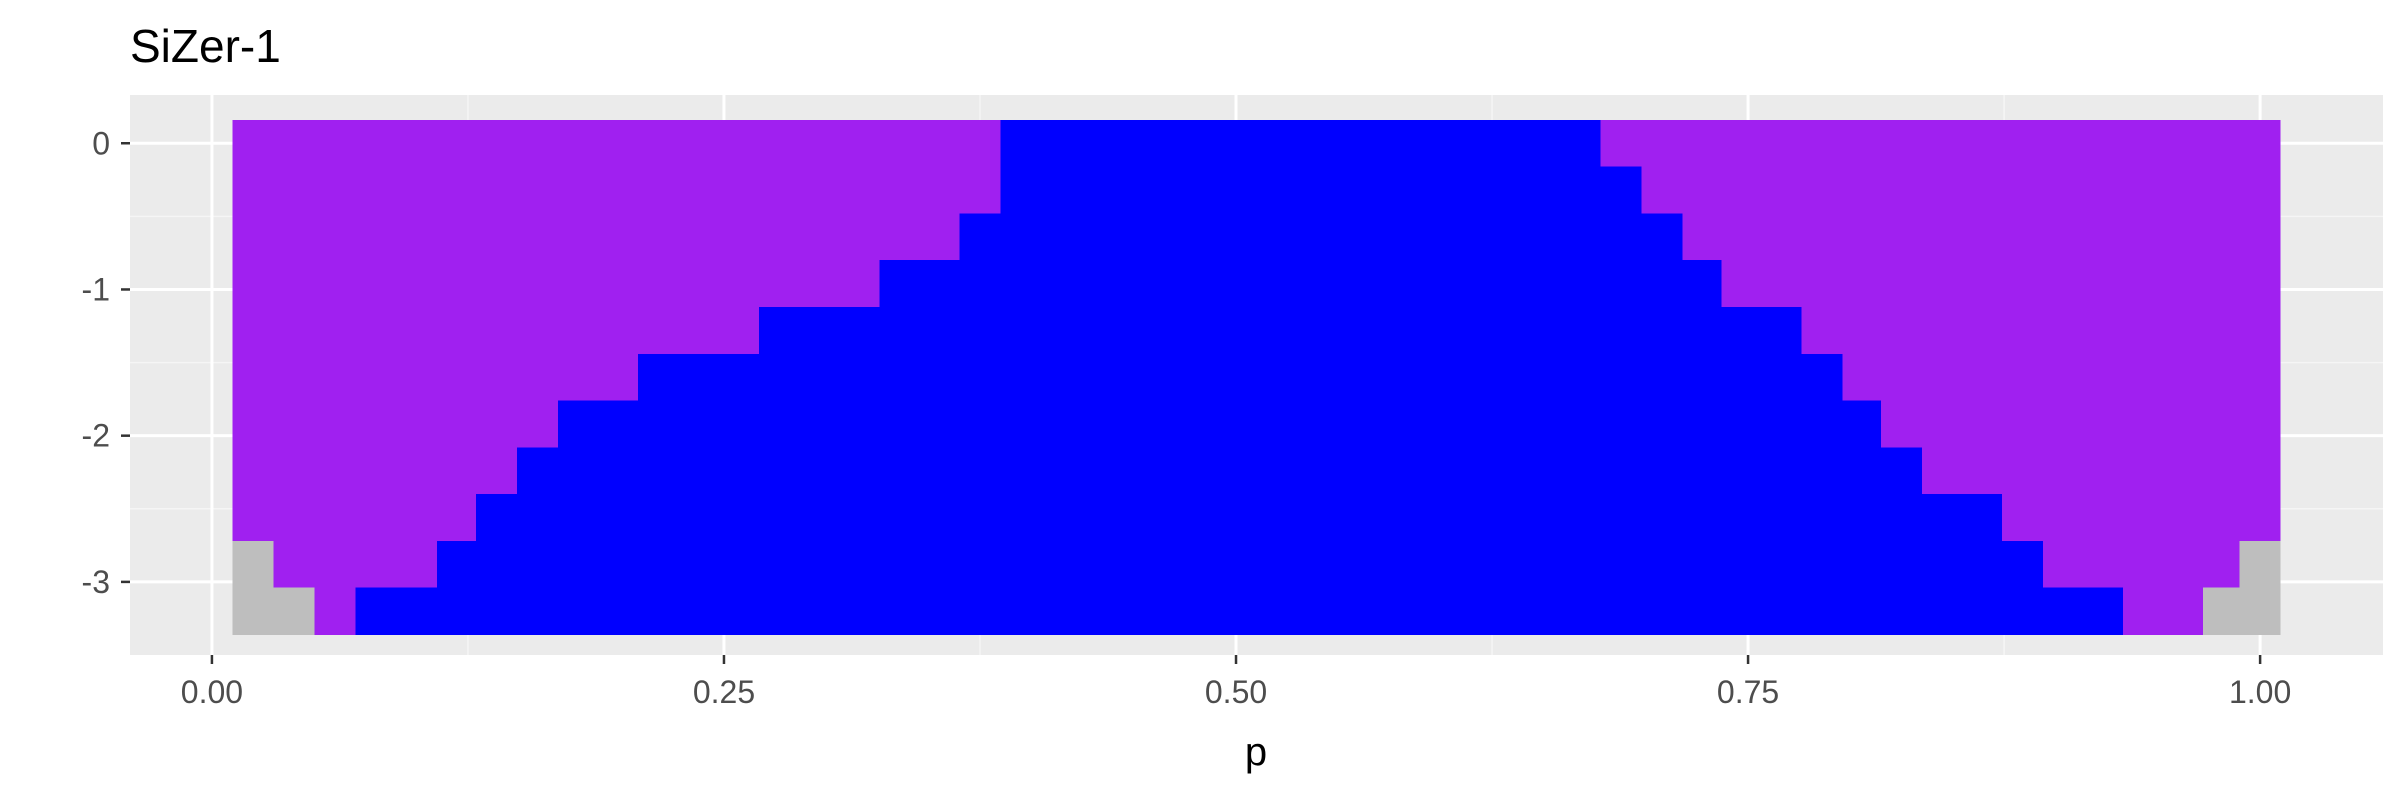 The image size is (2400, 793). What do you see at coordinates (724, 692) in the screenshot?
I see `x-tick-label: 0.25` at bounding box center [724, 692].